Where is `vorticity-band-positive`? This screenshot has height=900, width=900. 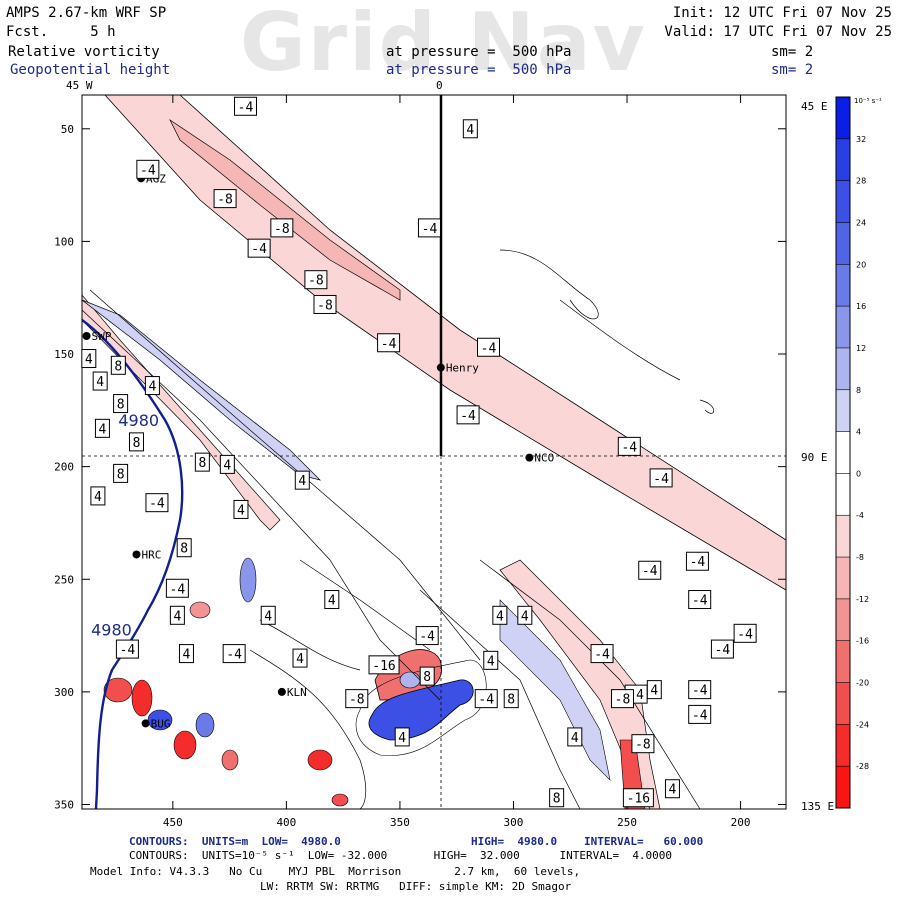
vorticity-band-positive is located at coordinates (202, 390).